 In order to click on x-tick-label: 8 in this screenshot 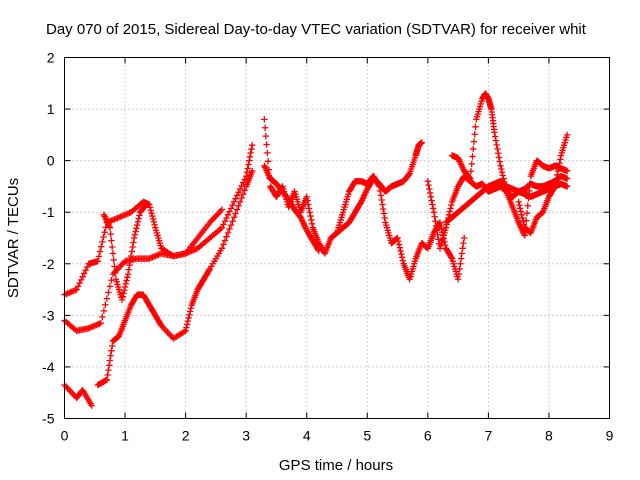, I will do `click(549, 436)`.